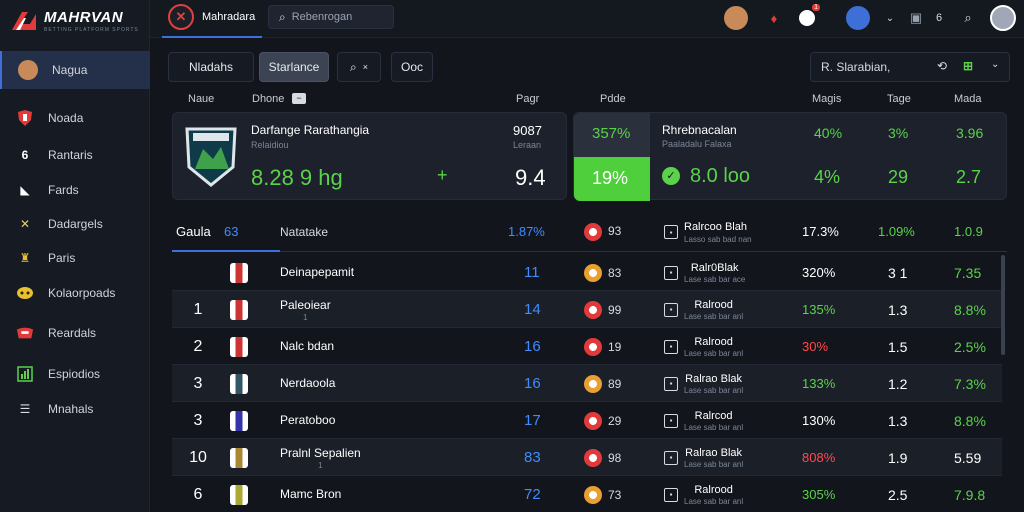  I want to click on header-flag-num: 93, so click(615, 231).